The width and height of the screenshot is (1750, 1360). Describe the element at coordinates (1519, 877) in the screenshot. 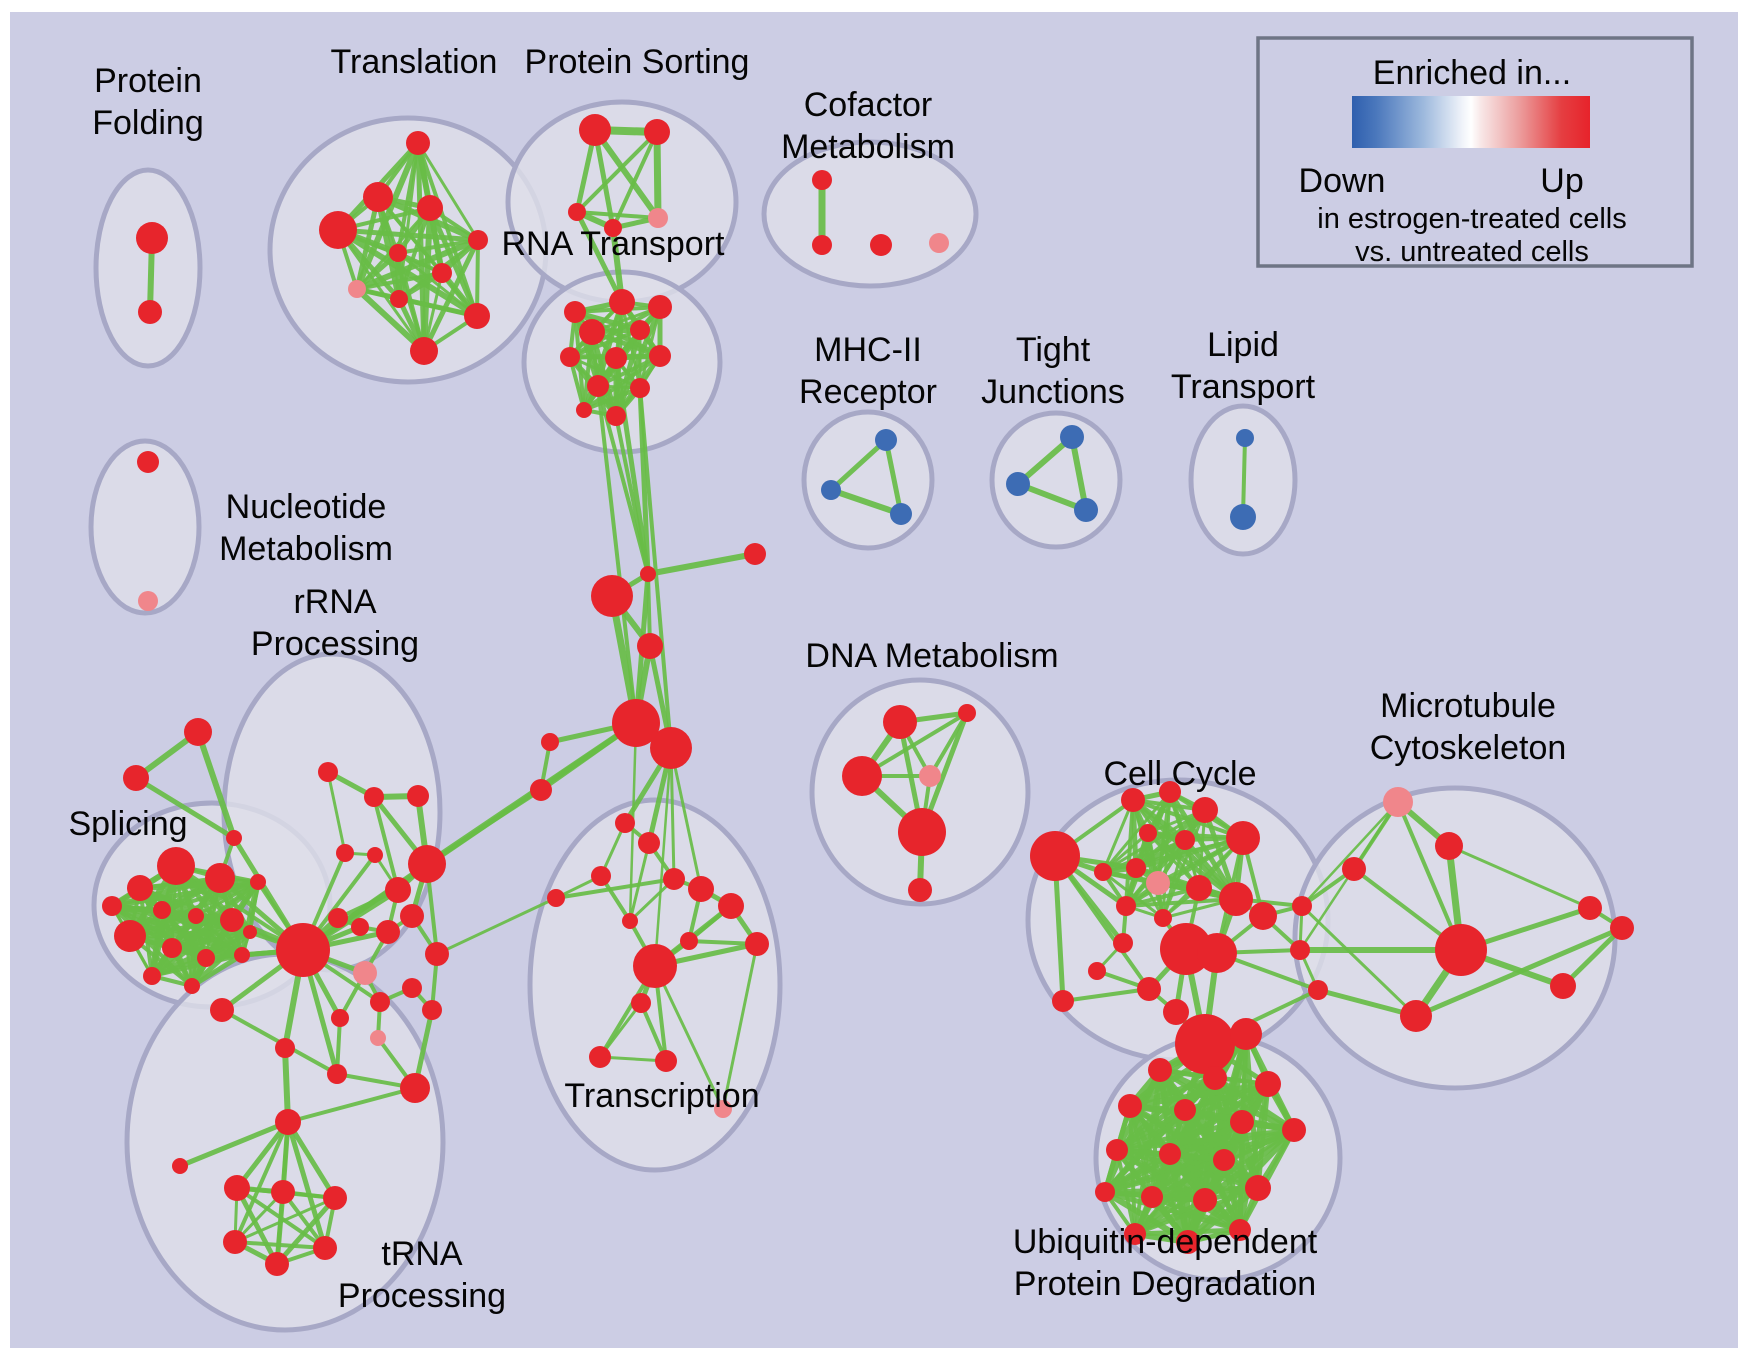

I see `edge-mt1-mt6` at that location.